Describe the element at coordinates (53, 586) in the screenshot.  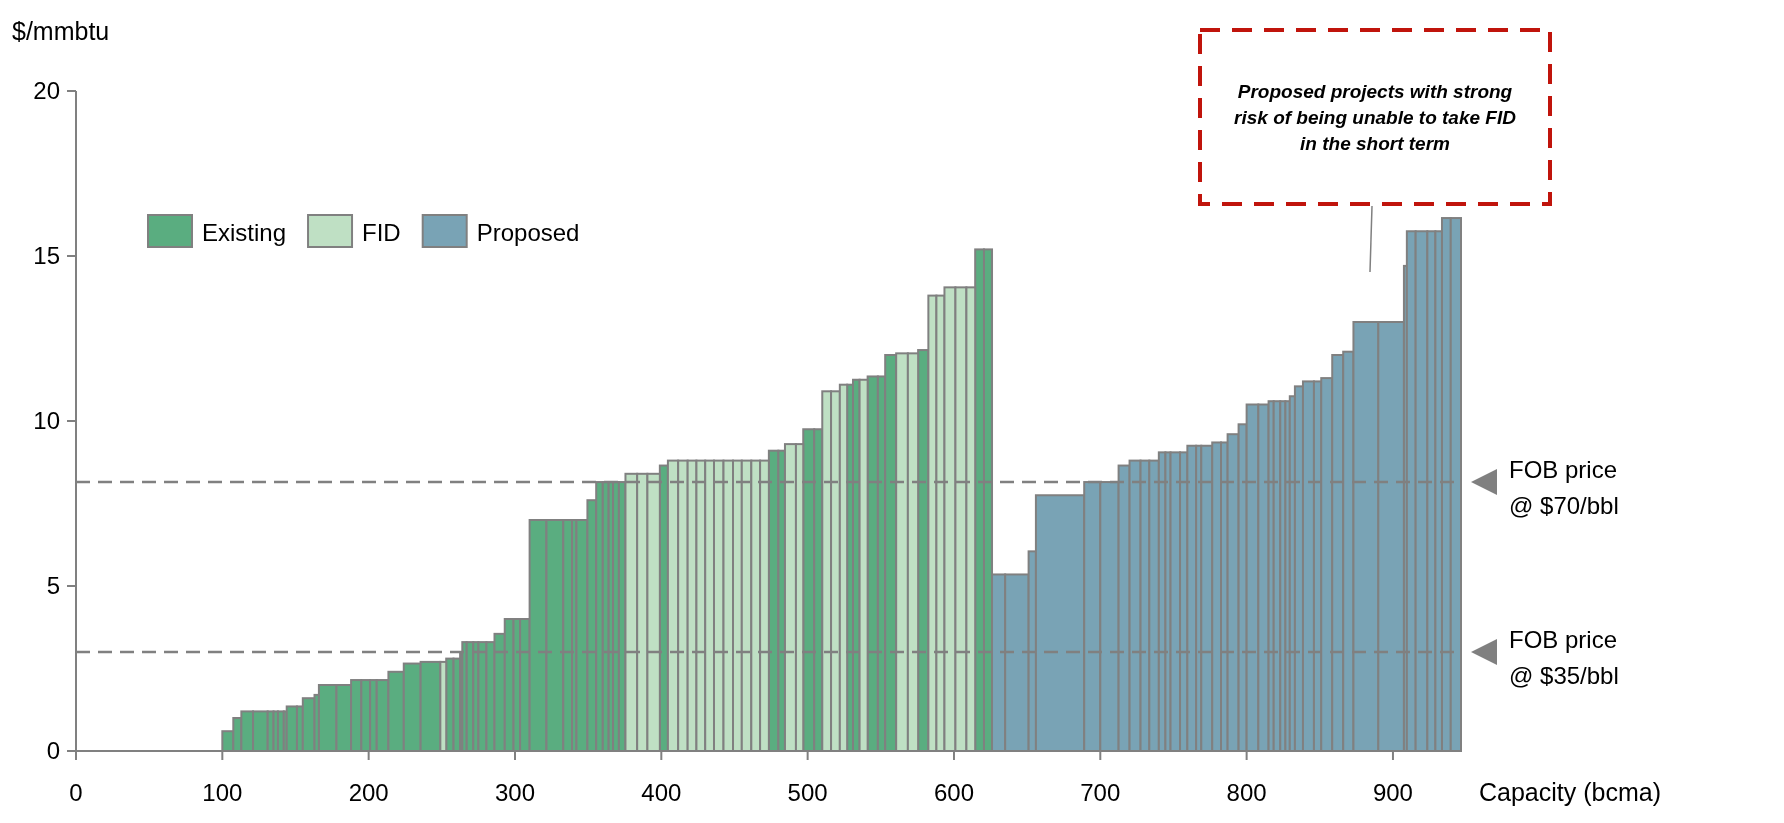
I see `y-tick-label: 5` at that location.